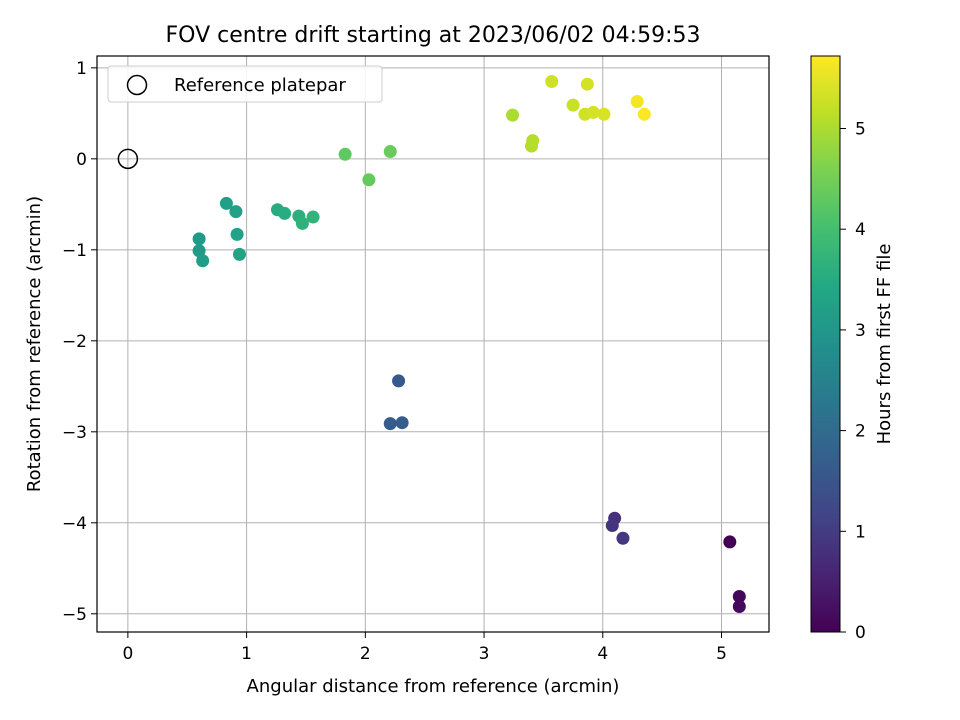 The image size is (960, 720). I want to click on x-tick-label: 0, so click(127, 654).